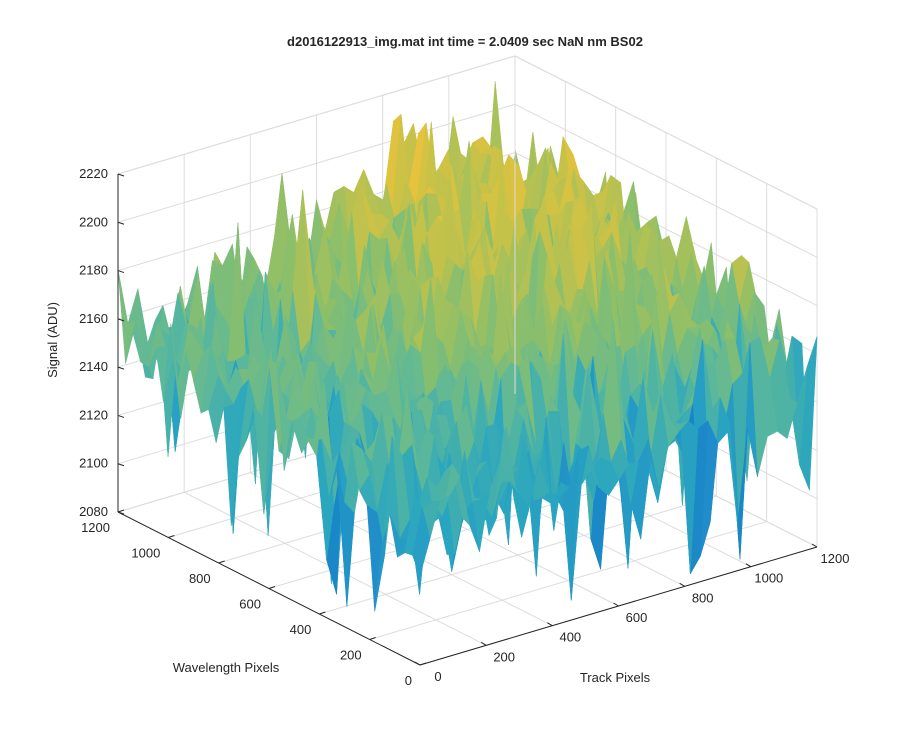 The image size is (900, 750). What do you see at coordinates (408, 680) in the screenshot?
I see `y-tick-label: 0` at bounding box center [408, 680].